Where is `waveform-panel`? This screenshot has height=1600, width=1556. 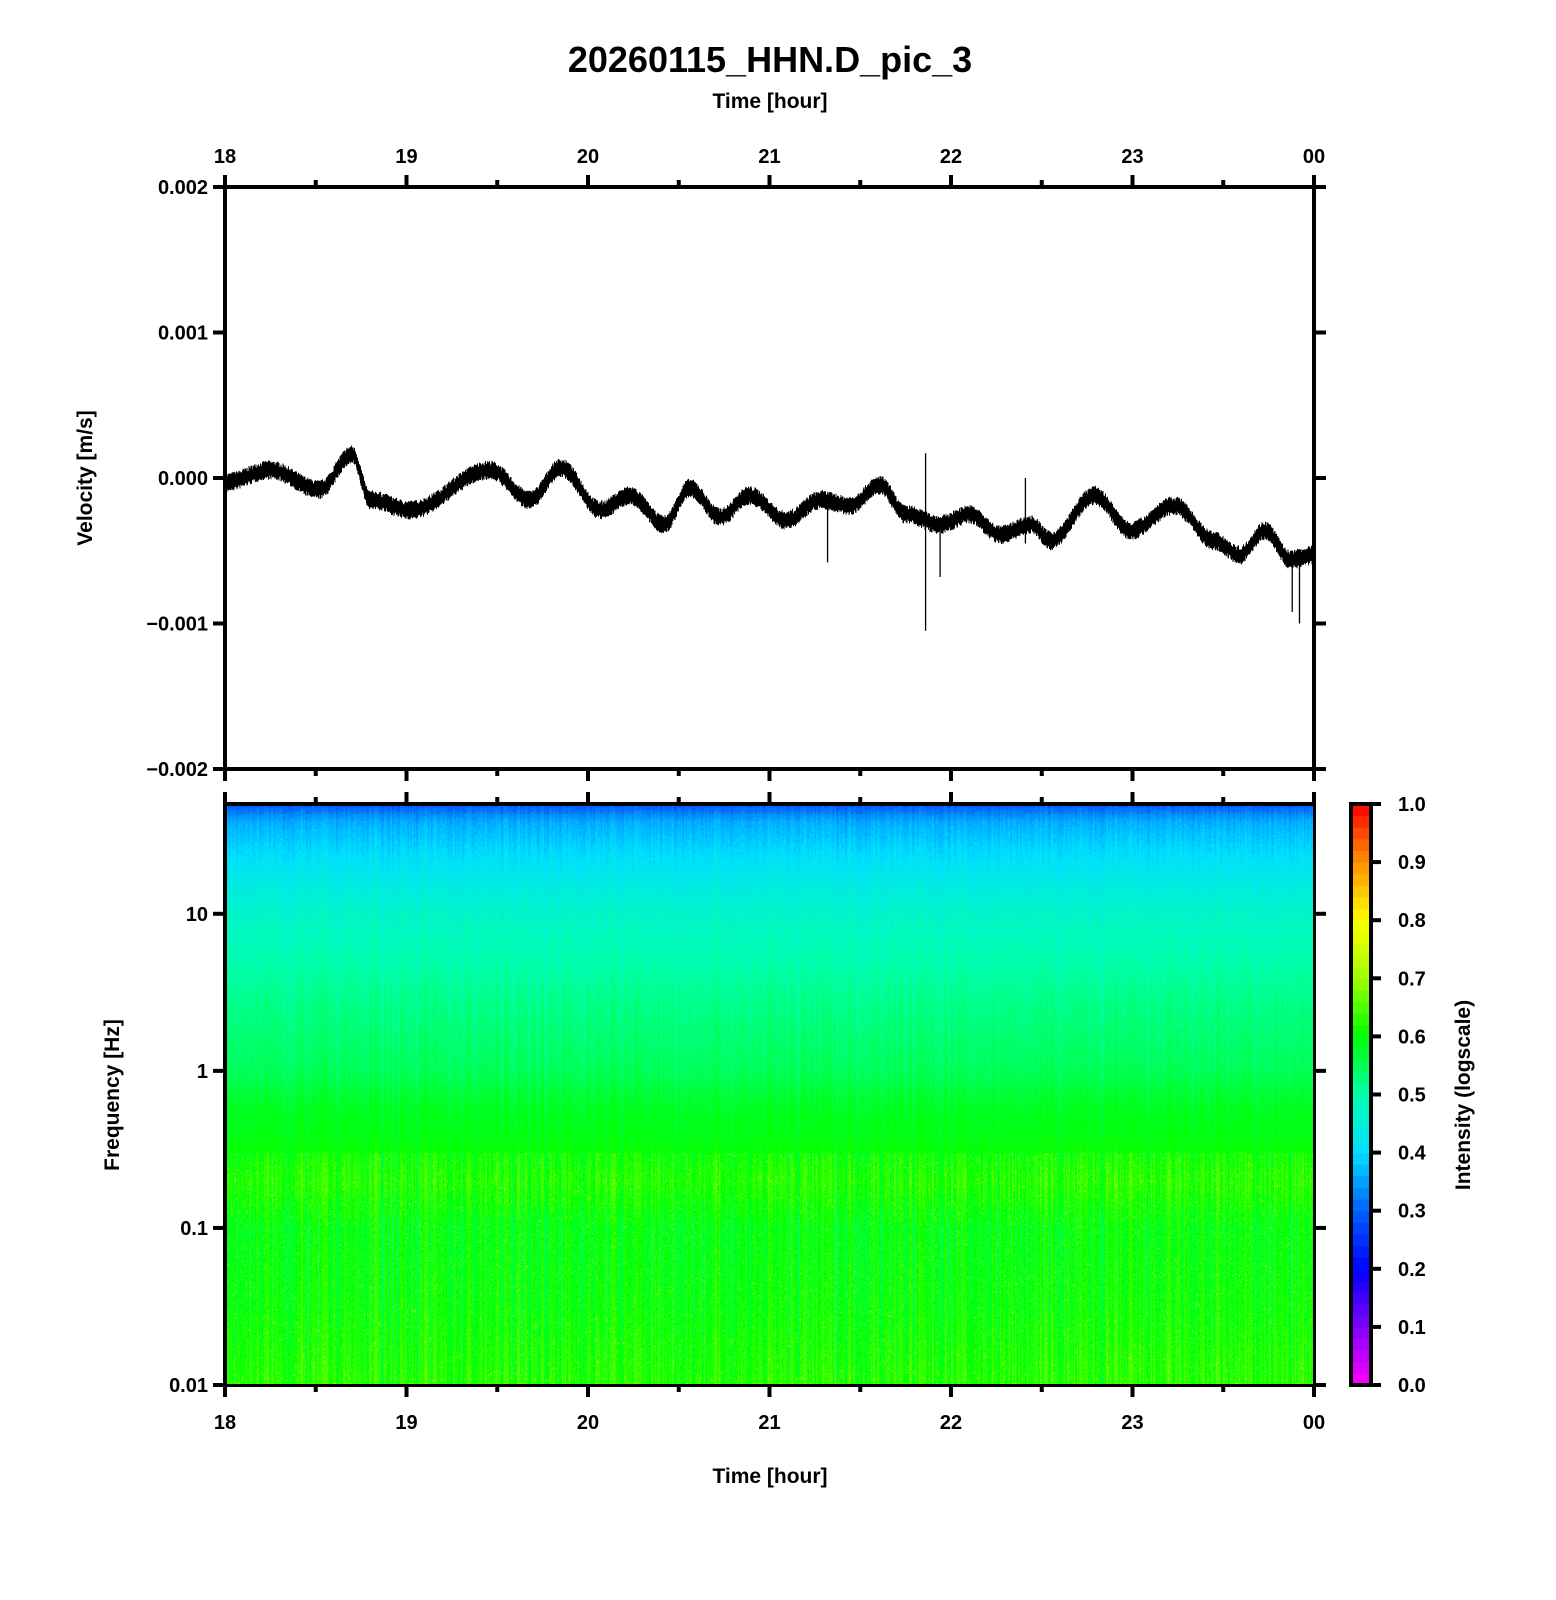 waveform-panel is located at coordinates (769, 538).